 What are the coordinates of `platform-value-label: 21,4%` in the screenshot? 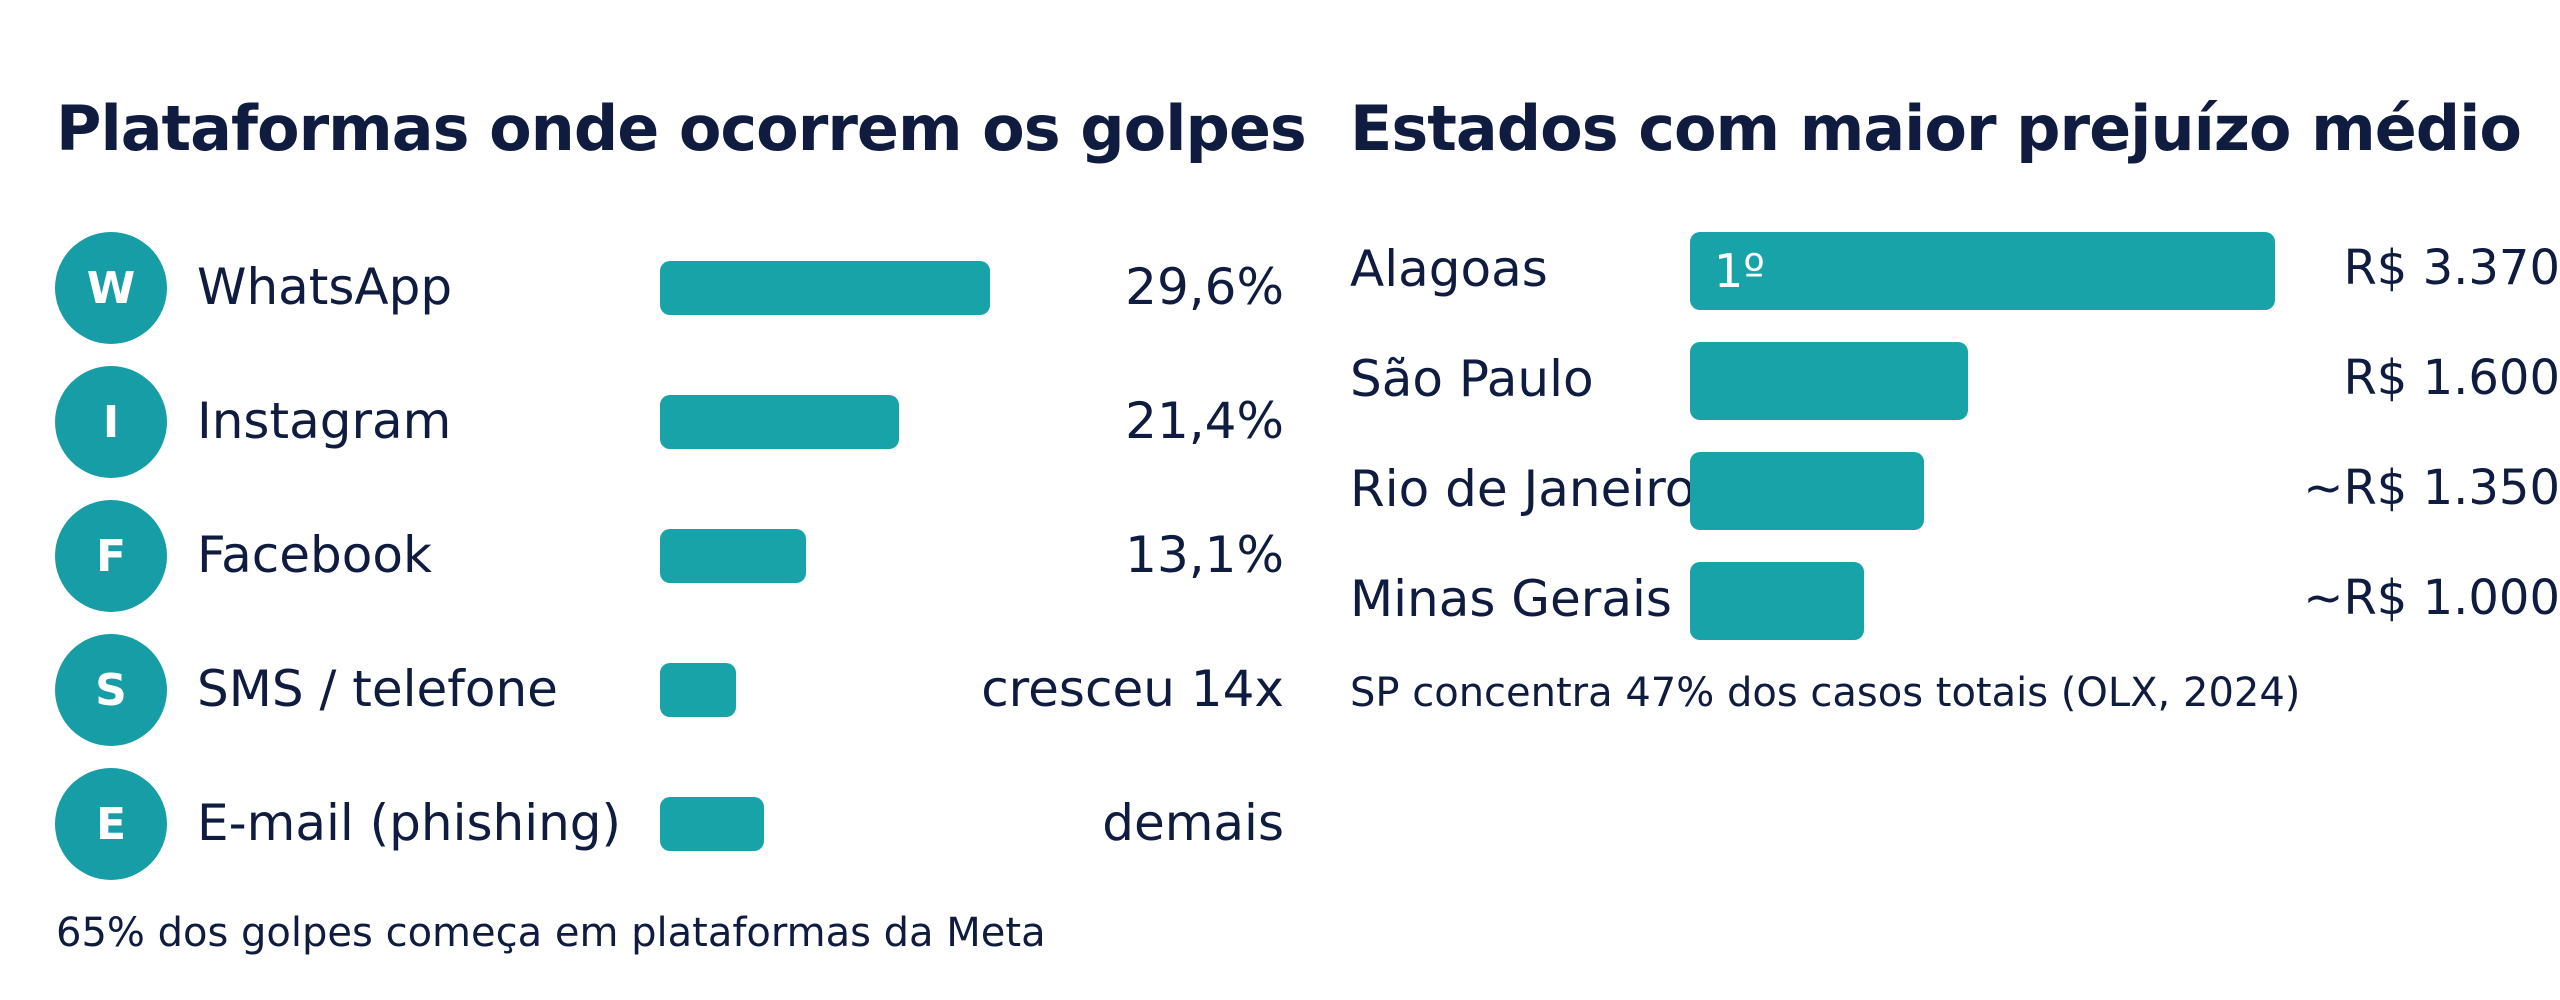 It's located at (1204, 421).